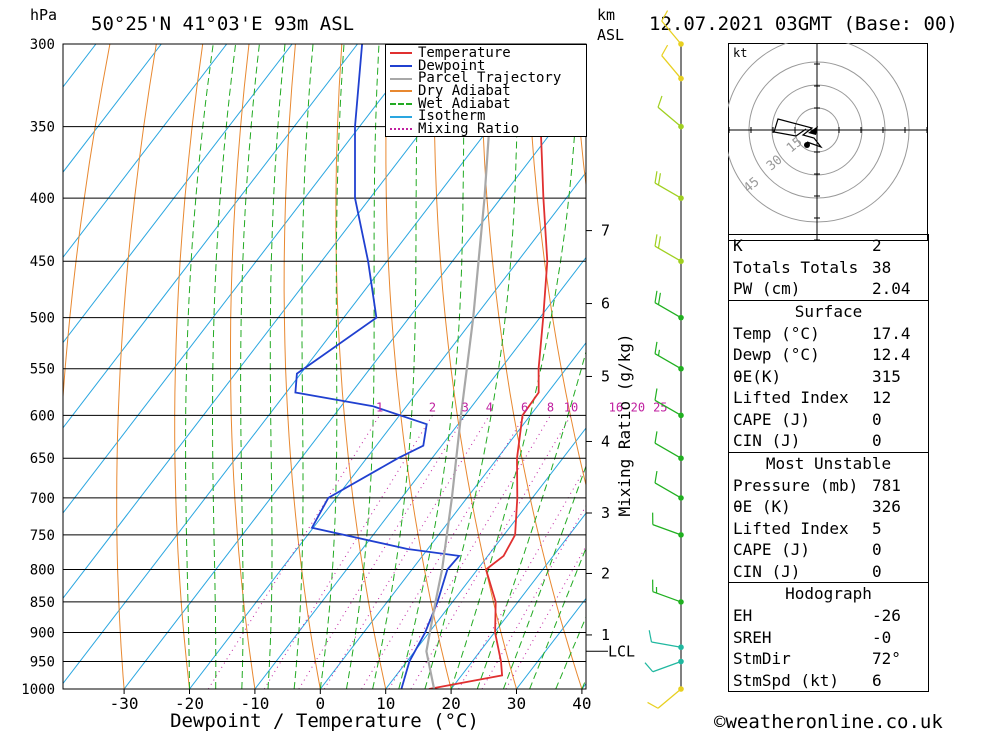  Describe the element at coordinates (42, 319) in the screenshot. I see `pressure-tick-label: 500` at that location.